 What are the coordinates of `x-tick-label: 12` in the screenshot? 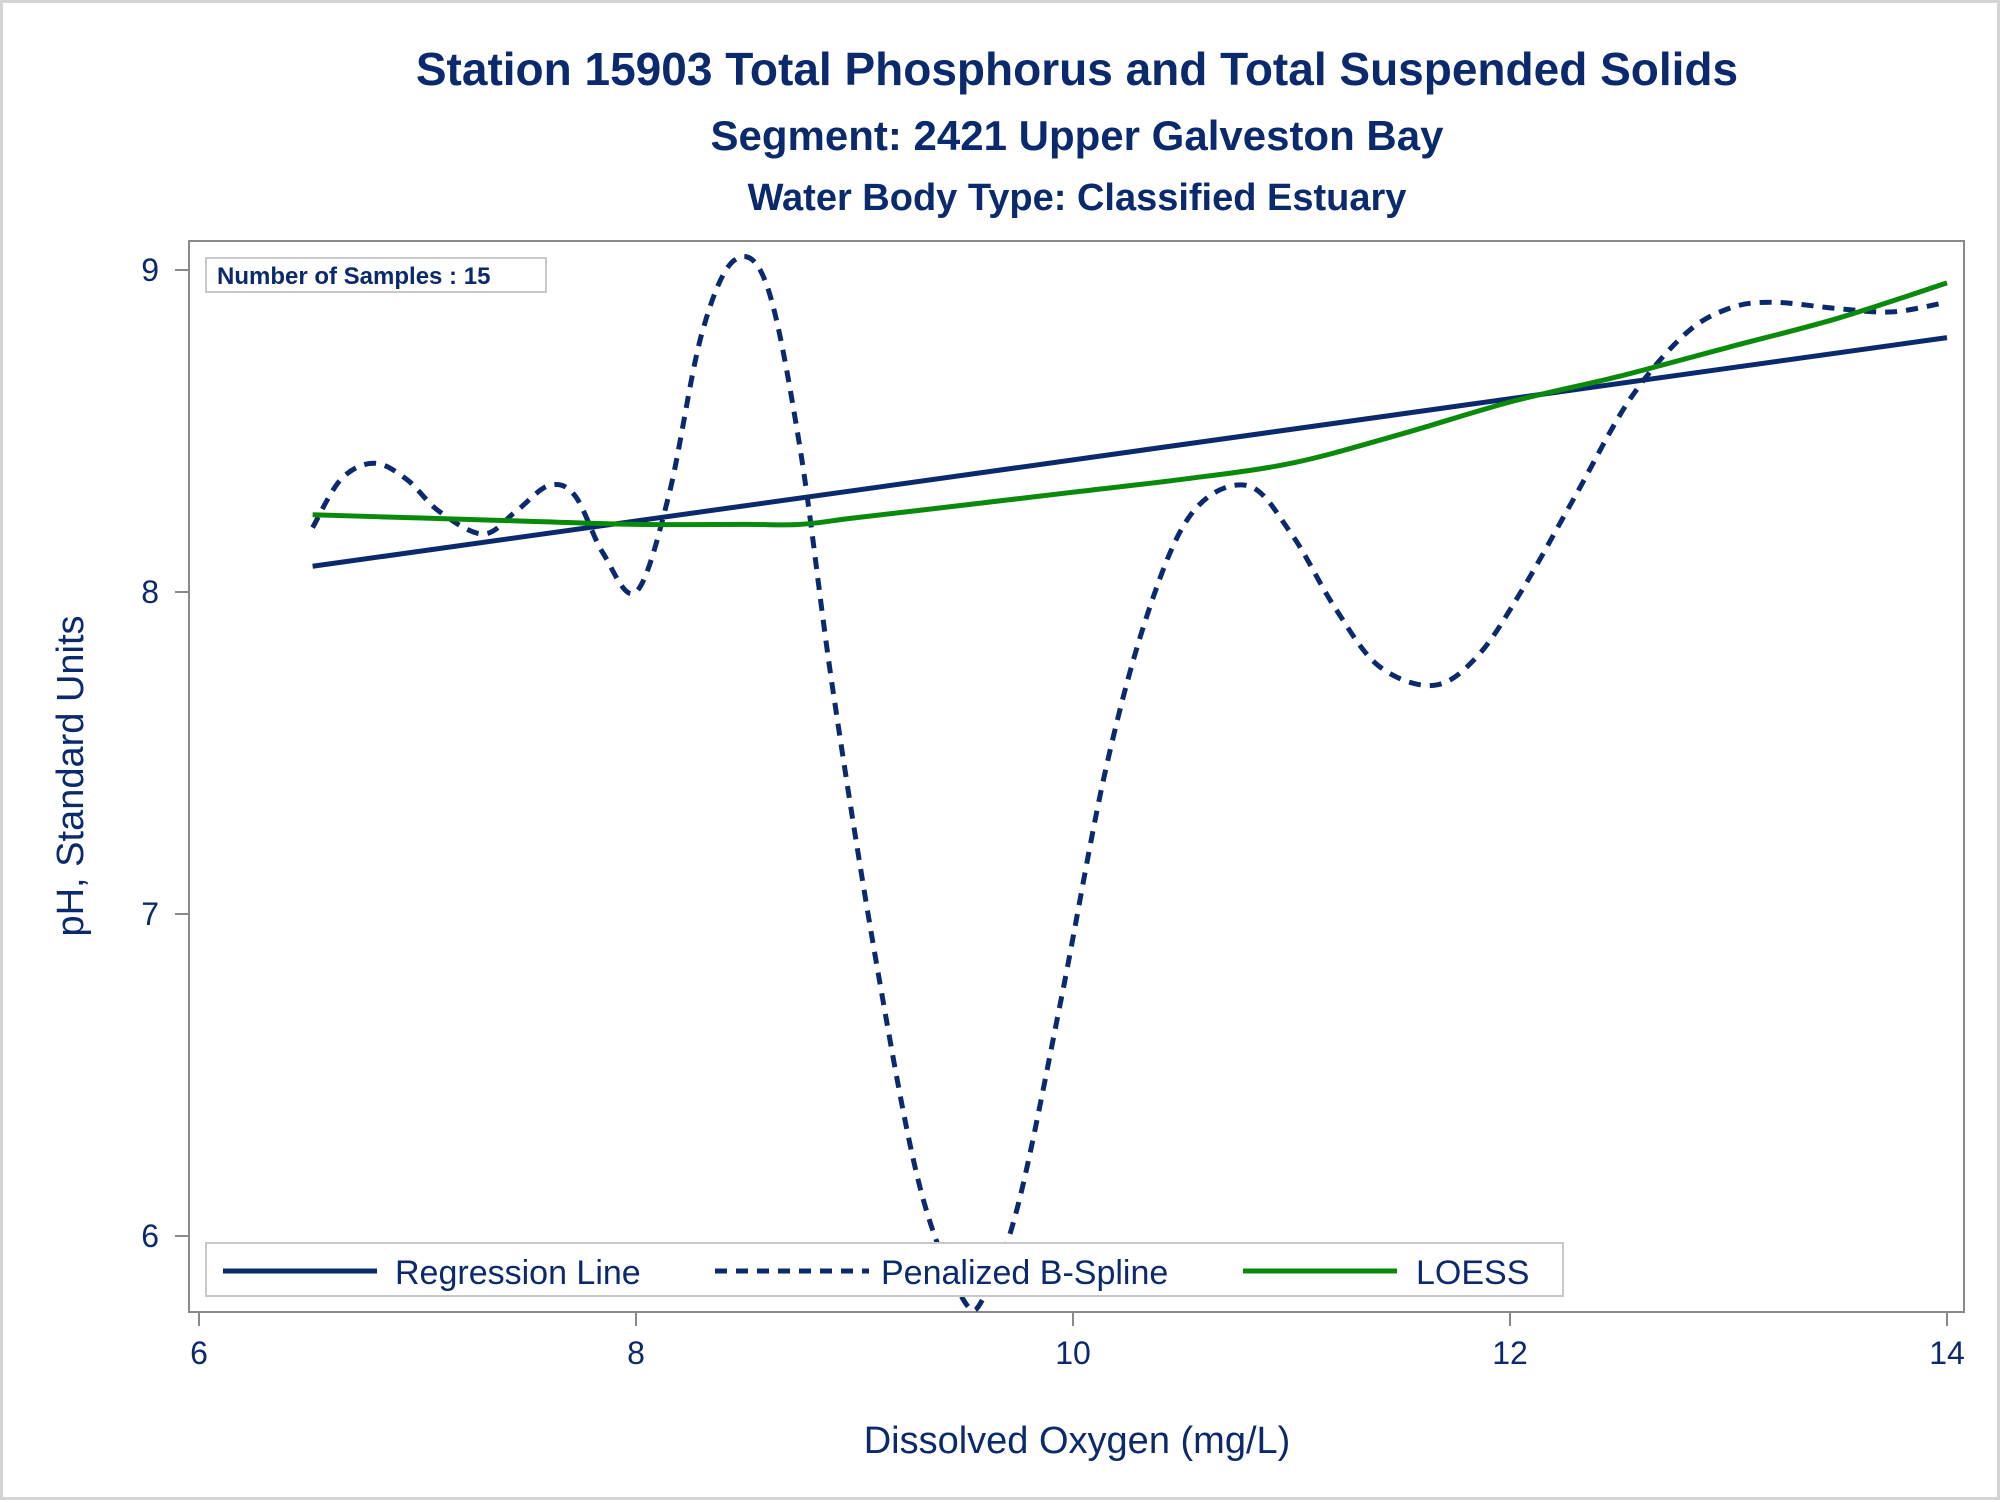 It's located at (1510, 1353).